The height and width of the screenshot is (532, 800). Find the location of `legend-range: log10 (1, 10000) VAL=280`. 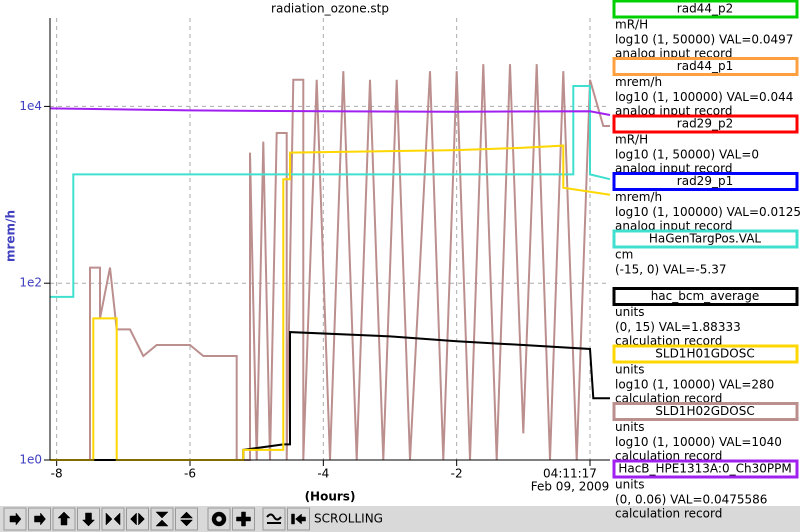

legend-range: log10 (1, 10000) VAL=280 is located at coordinates (694, 385).